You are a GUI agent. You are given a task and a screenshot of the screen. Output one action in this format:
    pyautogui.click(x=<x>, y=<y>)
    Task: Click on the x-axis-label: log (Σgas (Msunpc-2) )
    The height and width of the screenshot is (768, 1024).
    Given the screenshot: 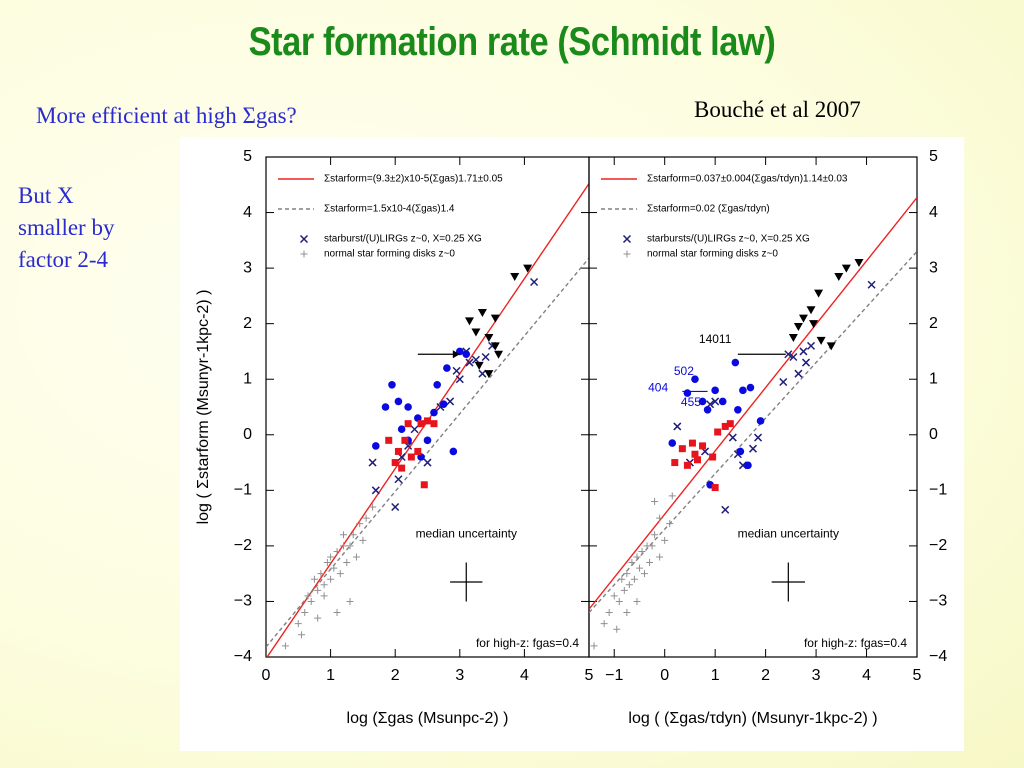 What is the action you would take?
    pyautogui.click(x=428, y=718)
    